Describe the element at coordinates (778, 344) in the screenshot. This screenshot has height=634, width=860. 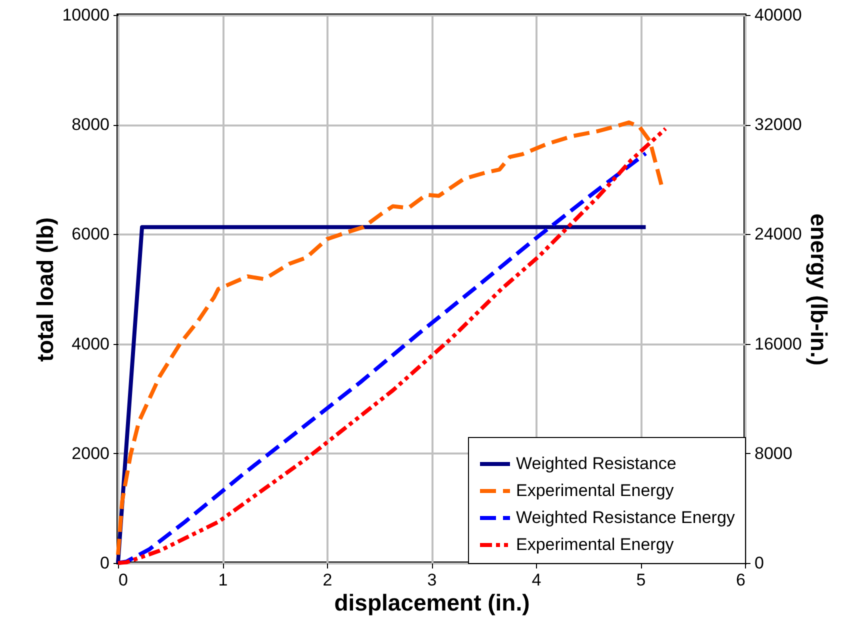
I see `y2-tick-label: 16000` at that location.